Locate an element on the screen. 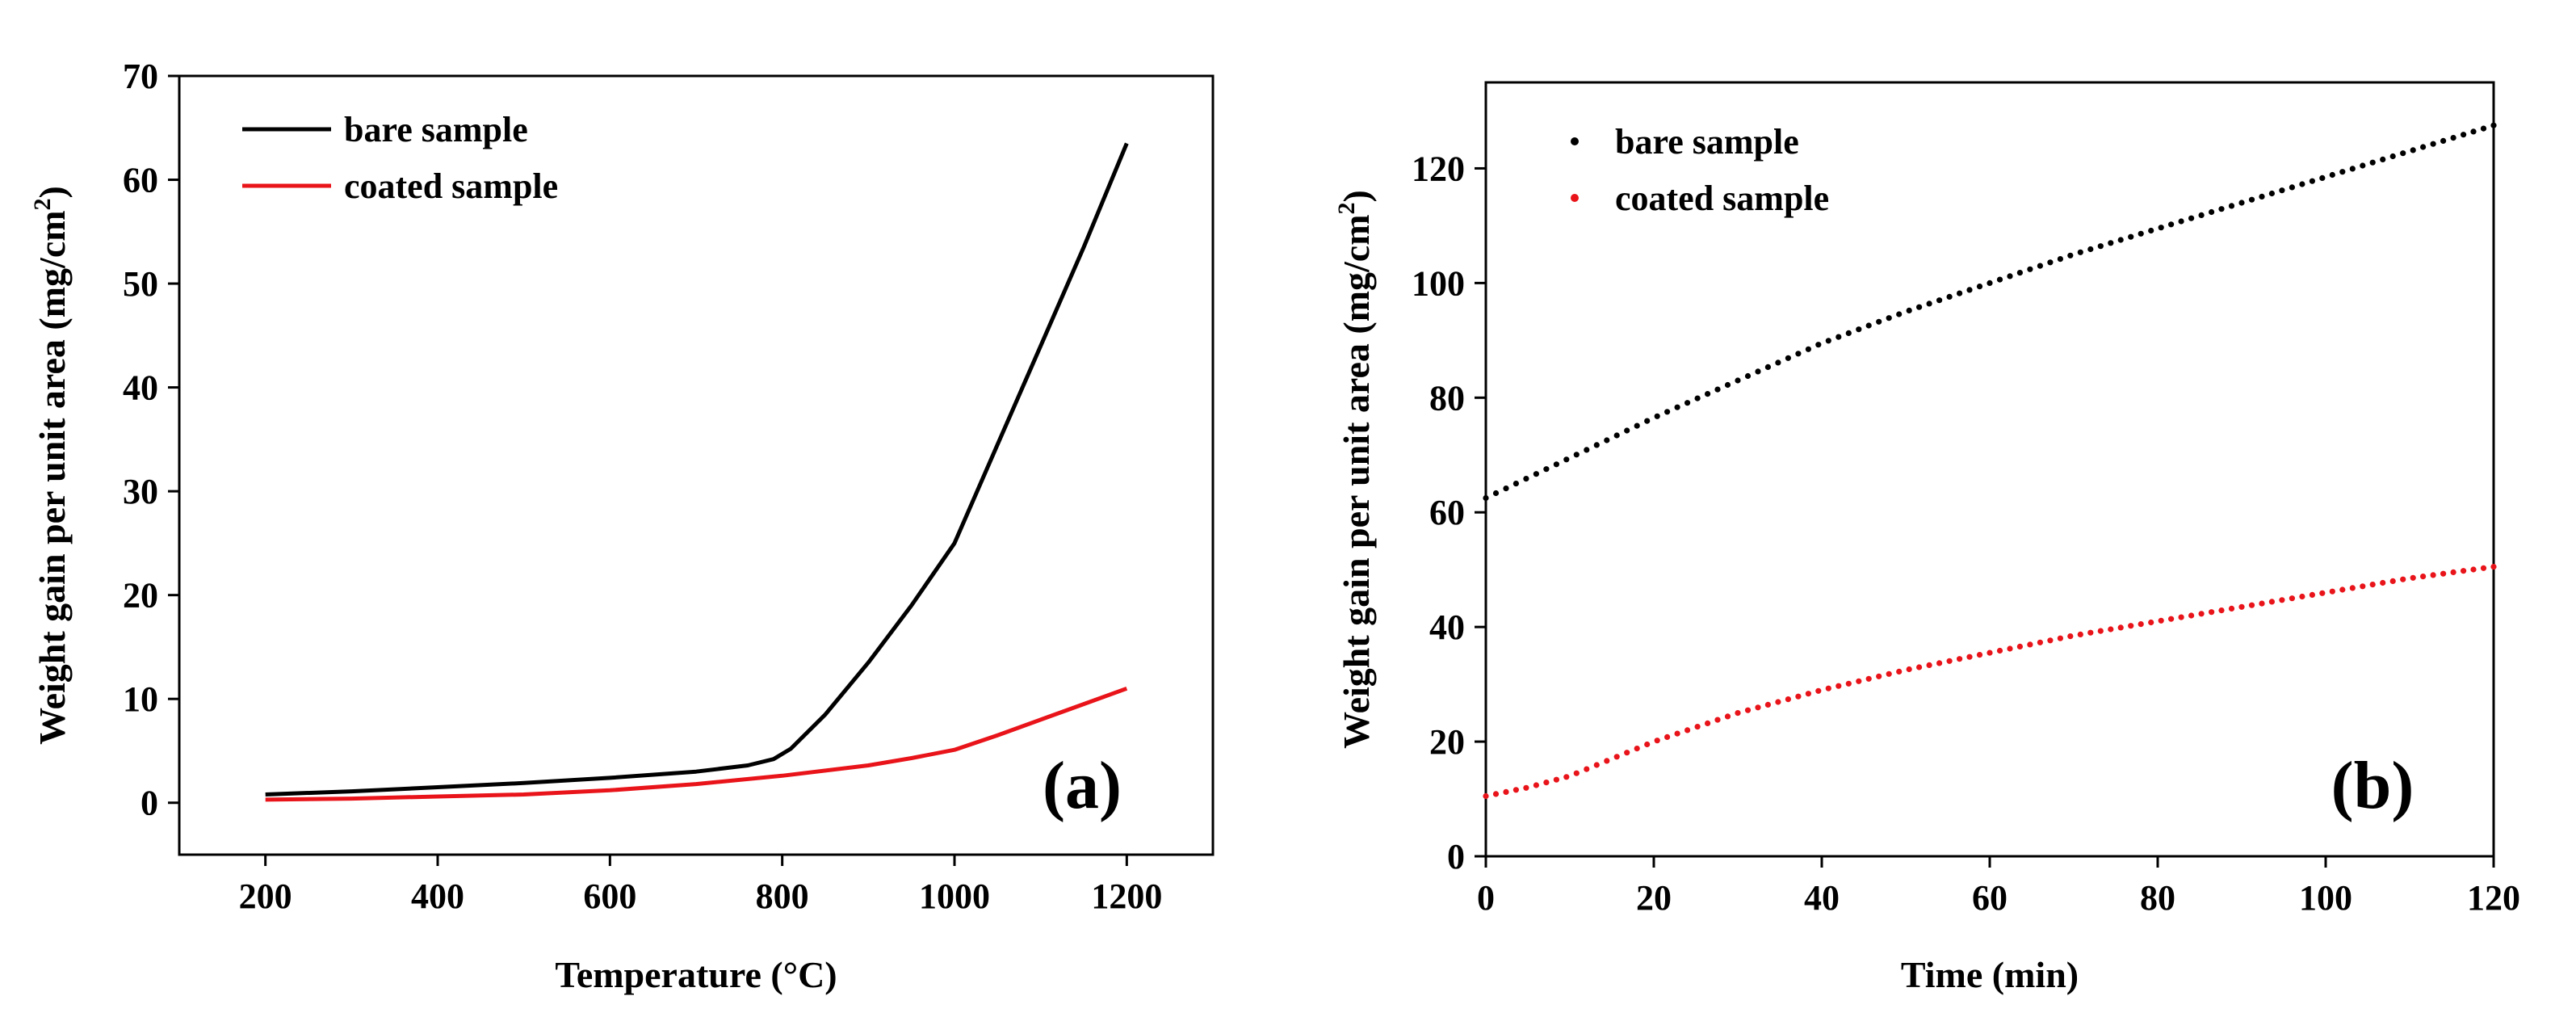 This screenshot has width=2576, height=1034. panel-b-label: (b) is located at coordinates (2372, 786).